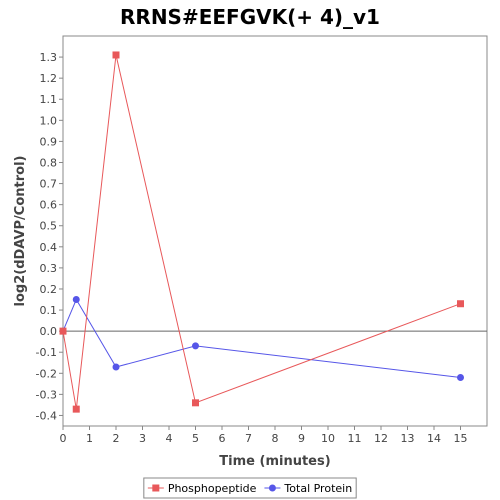 The width and height of the screenshot is (500, 500). Describe the element at coordinates (46, 352) in the screenshot. I see `y-tick-label: -0.1` at that location.